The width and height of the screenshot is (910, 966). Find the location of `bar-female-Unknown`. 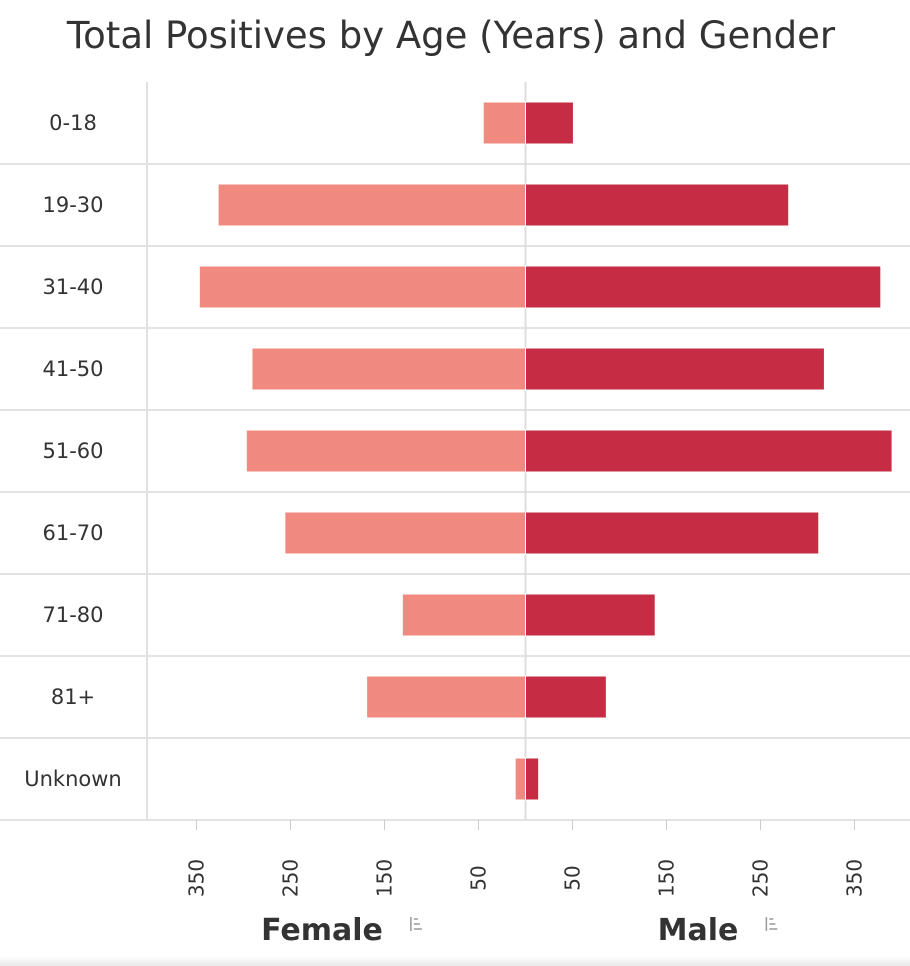

bar-female-Unknown is located at coordinates (520, 779).